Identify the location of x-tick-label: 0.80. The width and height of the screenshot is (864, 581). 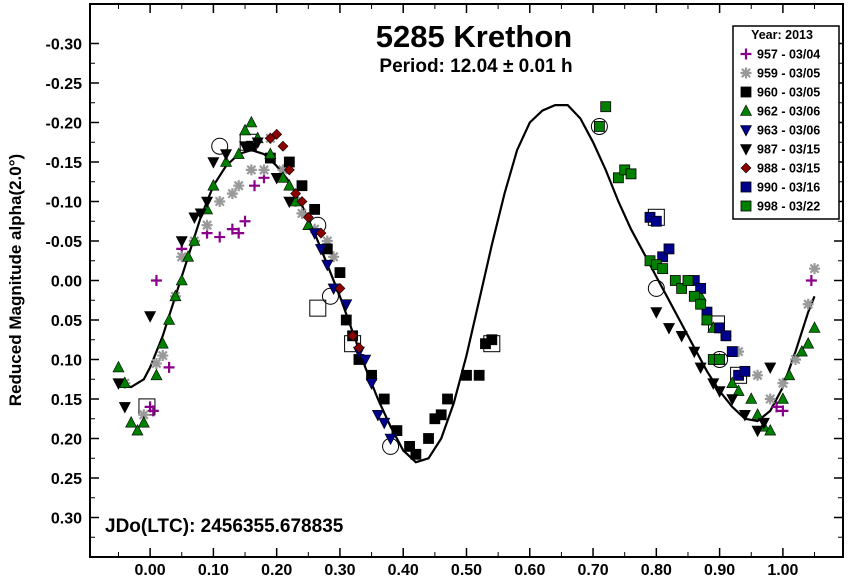
(656, 570).